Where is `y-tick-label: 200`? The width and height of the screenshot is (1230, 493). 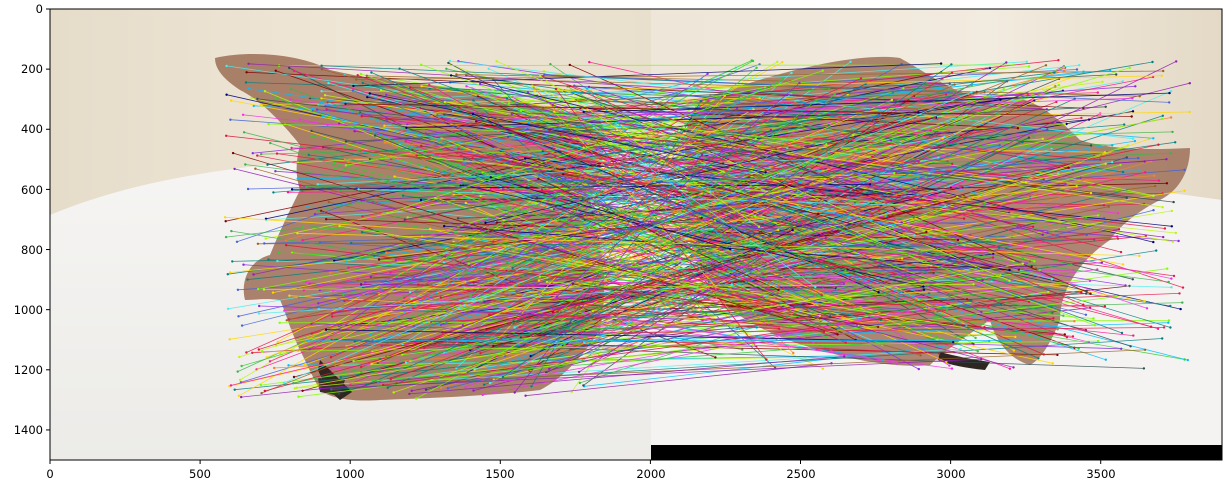 y-tick-label: 200 is located at coordinates (32, 69).